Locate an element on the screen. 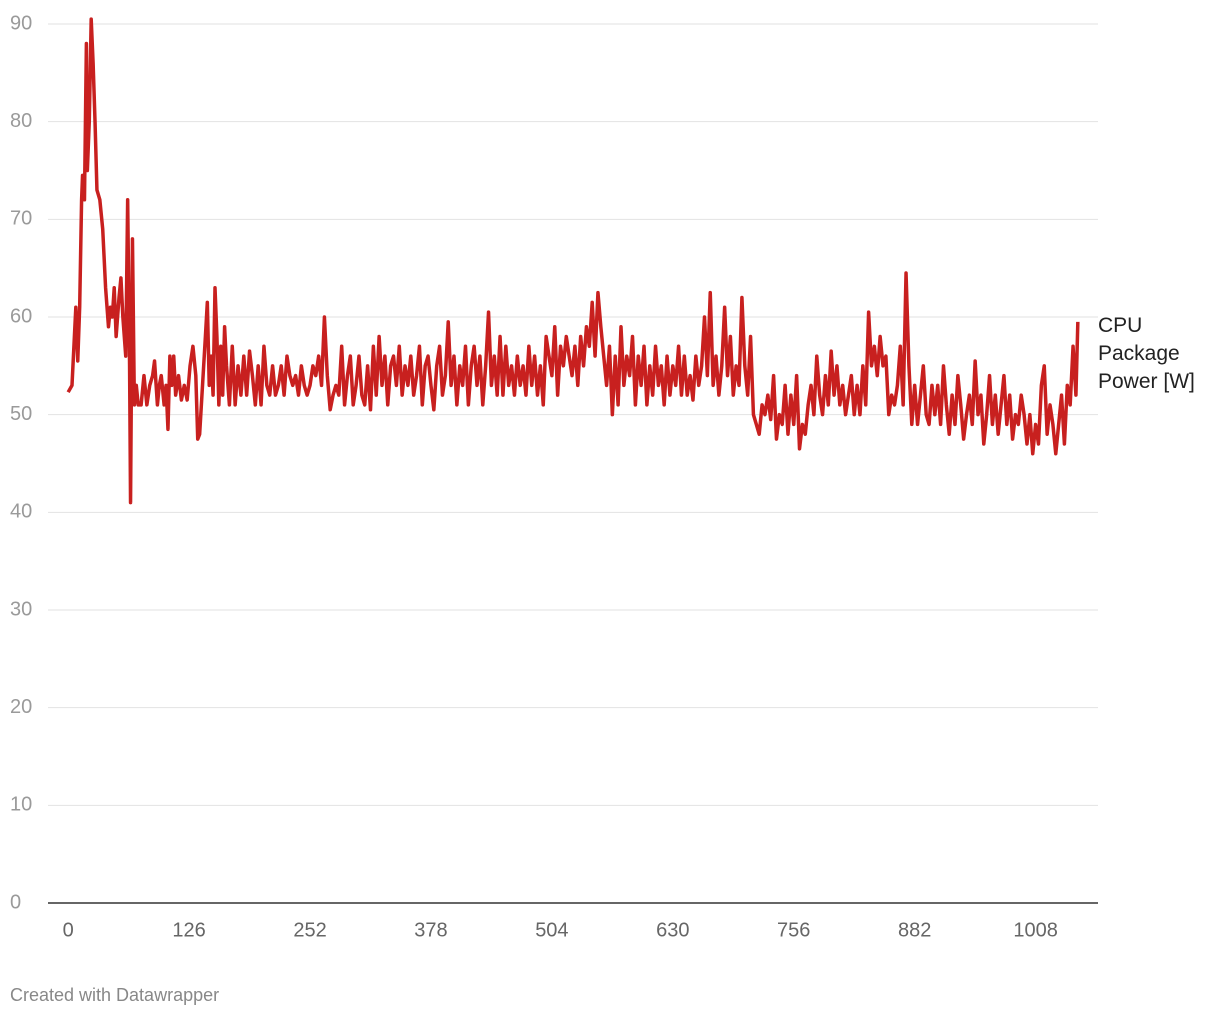  x-tick-label: 882 is located at coordinates (914, 930).